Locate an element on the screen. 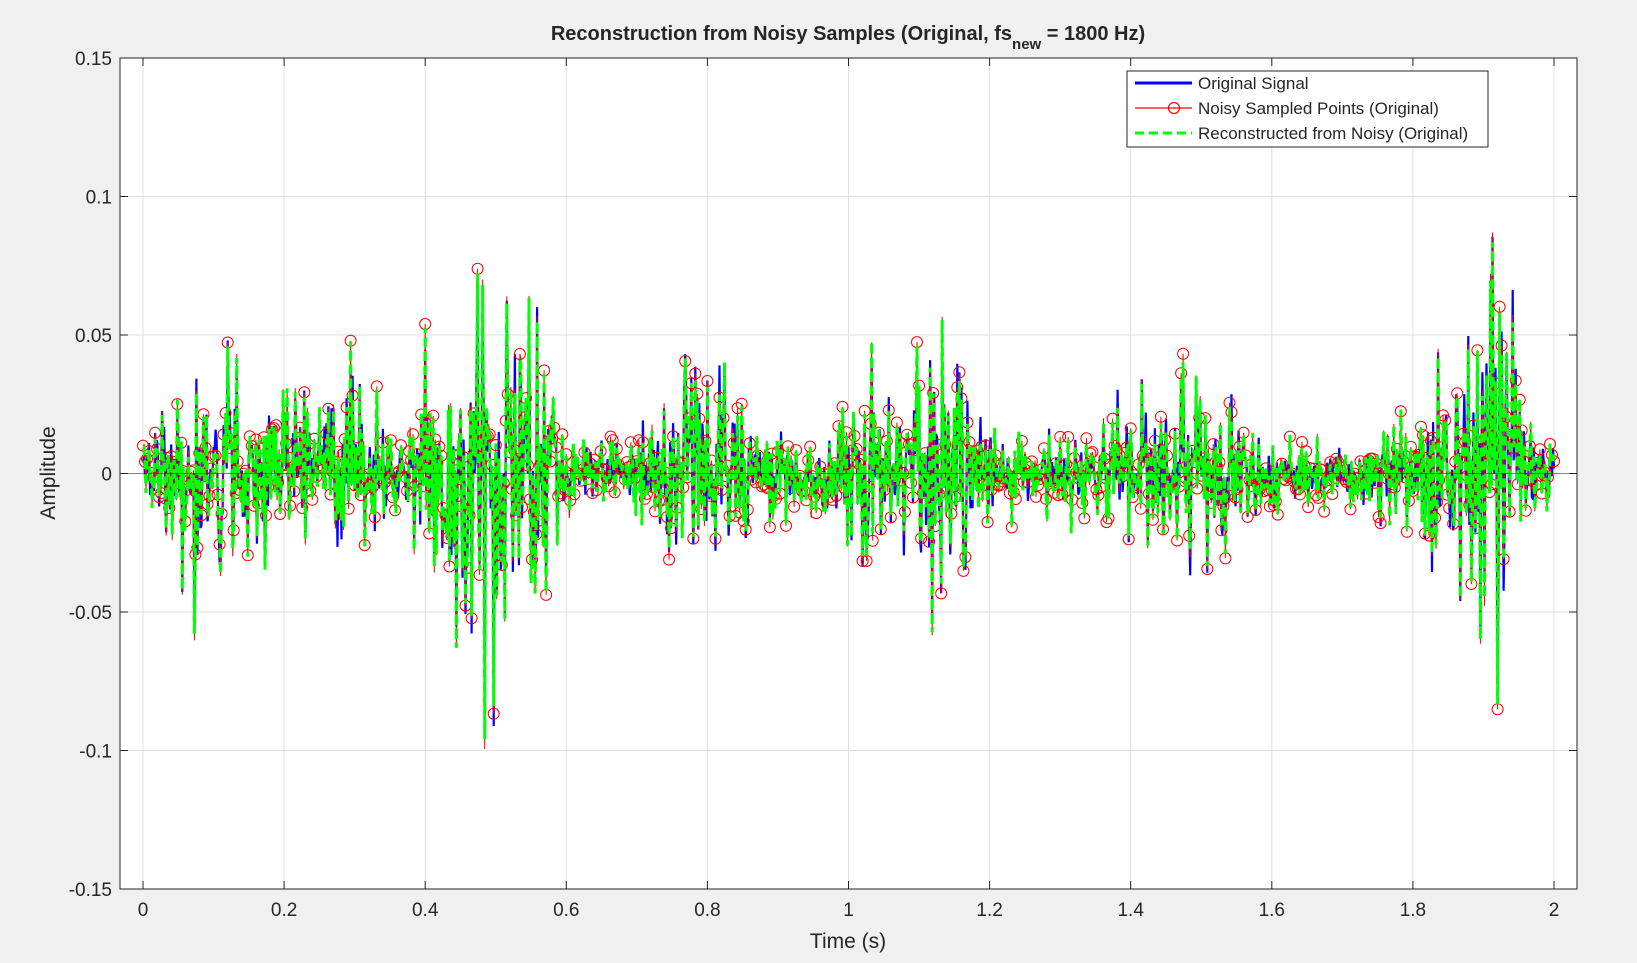  legend-label-reconstructed: Reconstructed from Noisy (Original) is located at coordinates (1333, 133).